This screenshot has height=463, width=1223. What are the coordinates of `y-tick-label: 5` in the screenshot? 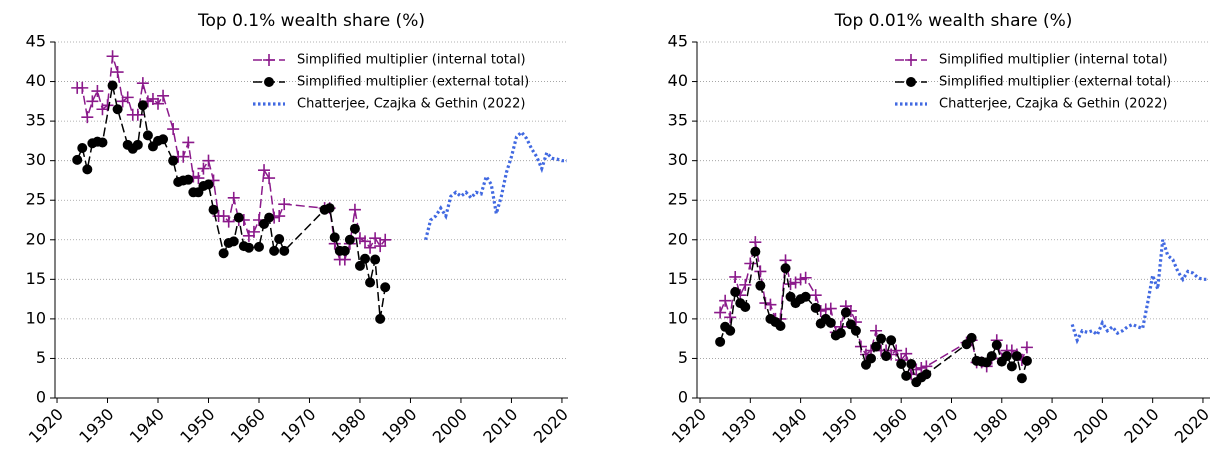 It's located at (683, 357).